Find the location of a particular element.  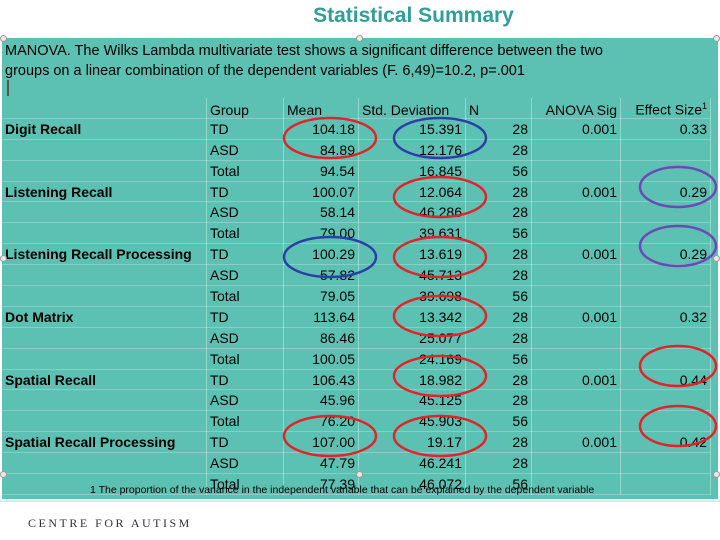

header-effect-size: Effect Size1 is located at coordinates (665, 108).